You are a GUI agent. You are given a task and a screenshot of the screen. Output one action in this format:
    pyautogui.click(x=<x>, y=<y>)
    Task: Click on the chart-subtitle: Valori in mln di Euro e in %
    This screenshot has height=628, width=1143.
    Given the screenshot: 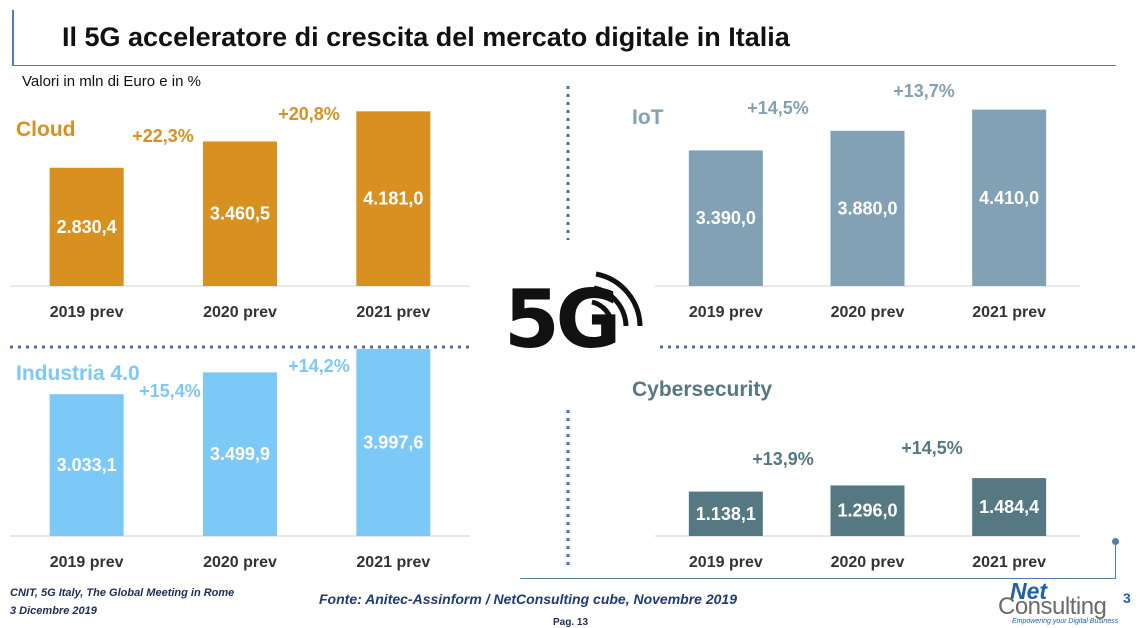 What is the action you would take?
    pyautogui.click(x=111, y=81)
    